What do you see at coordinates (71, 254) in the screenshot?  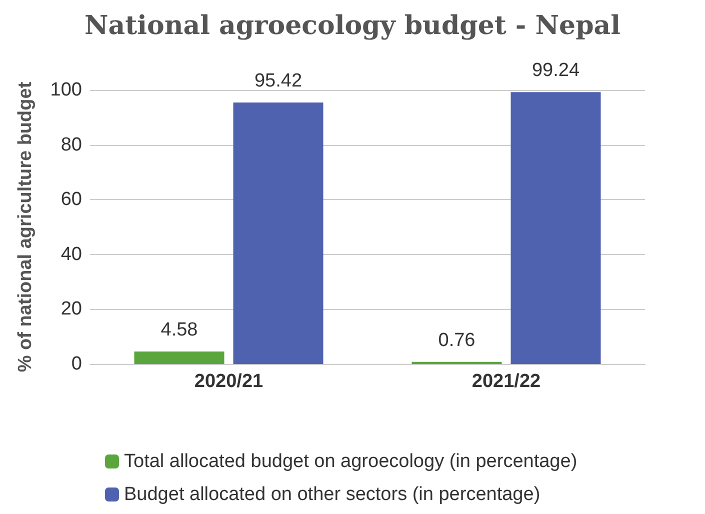 I see `y-tick-label: 40` at bounding box center [71, 254].